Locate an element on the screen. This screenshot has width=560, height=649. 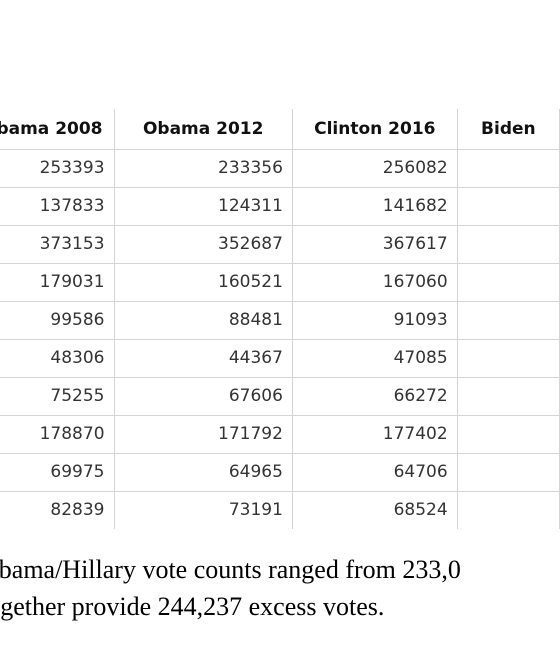
table-cell: 171792 is located at coordinates (203, 434).